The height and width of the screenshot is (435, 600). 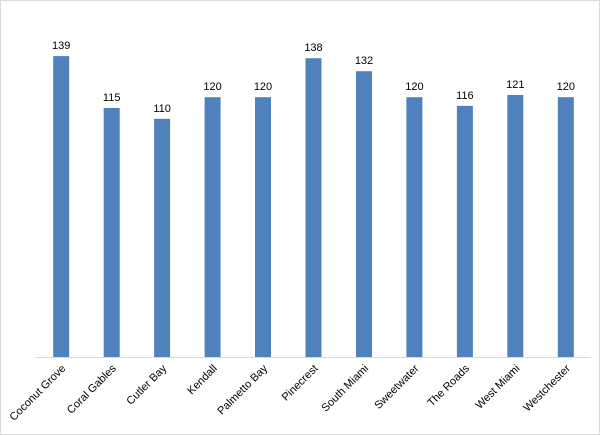 What do you see at coordinates (212, 87) in the screenshot?
I see `data-label-kendall: 120` at bounding box center [212, 87].